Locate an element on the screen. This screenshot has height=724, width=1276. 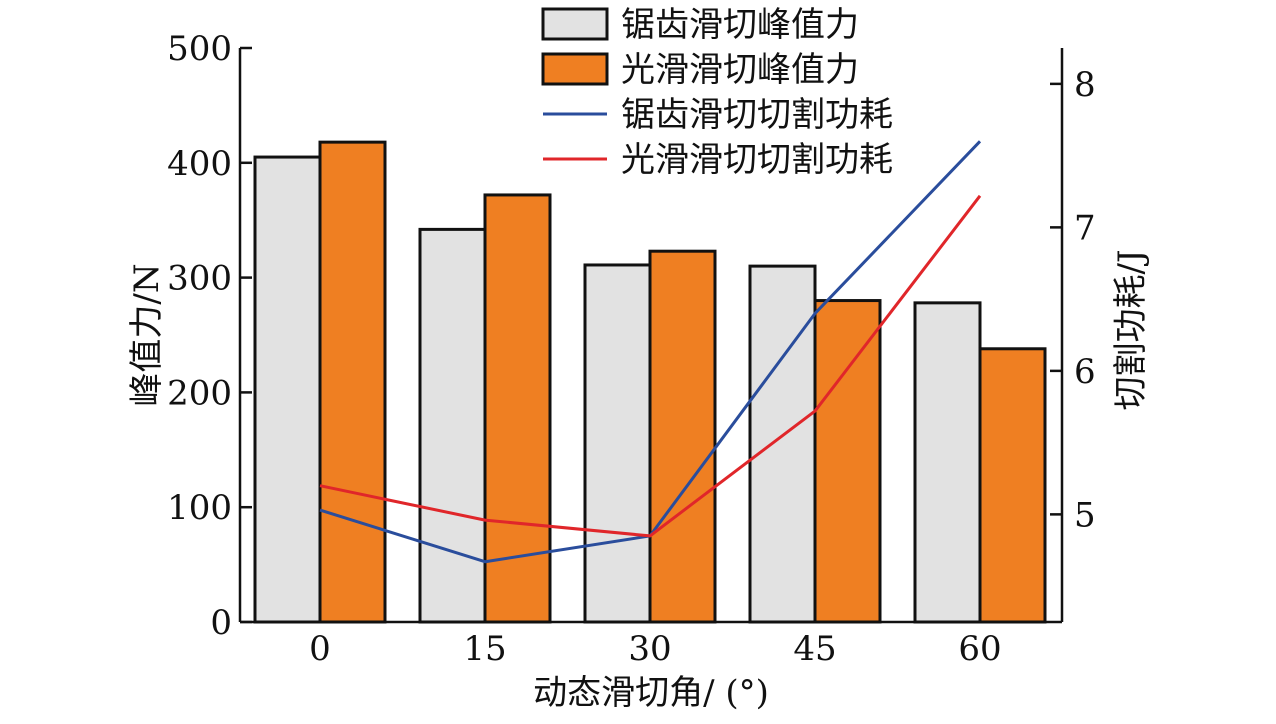
x-tick-label-2: 30 is located at coordinates (649, 649).